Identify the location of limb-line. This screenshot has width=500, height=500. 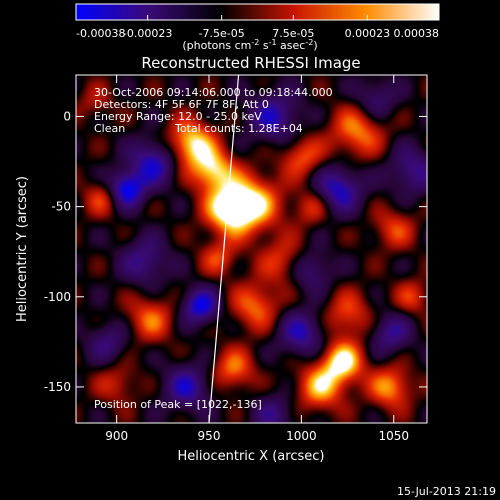
(224, 249).